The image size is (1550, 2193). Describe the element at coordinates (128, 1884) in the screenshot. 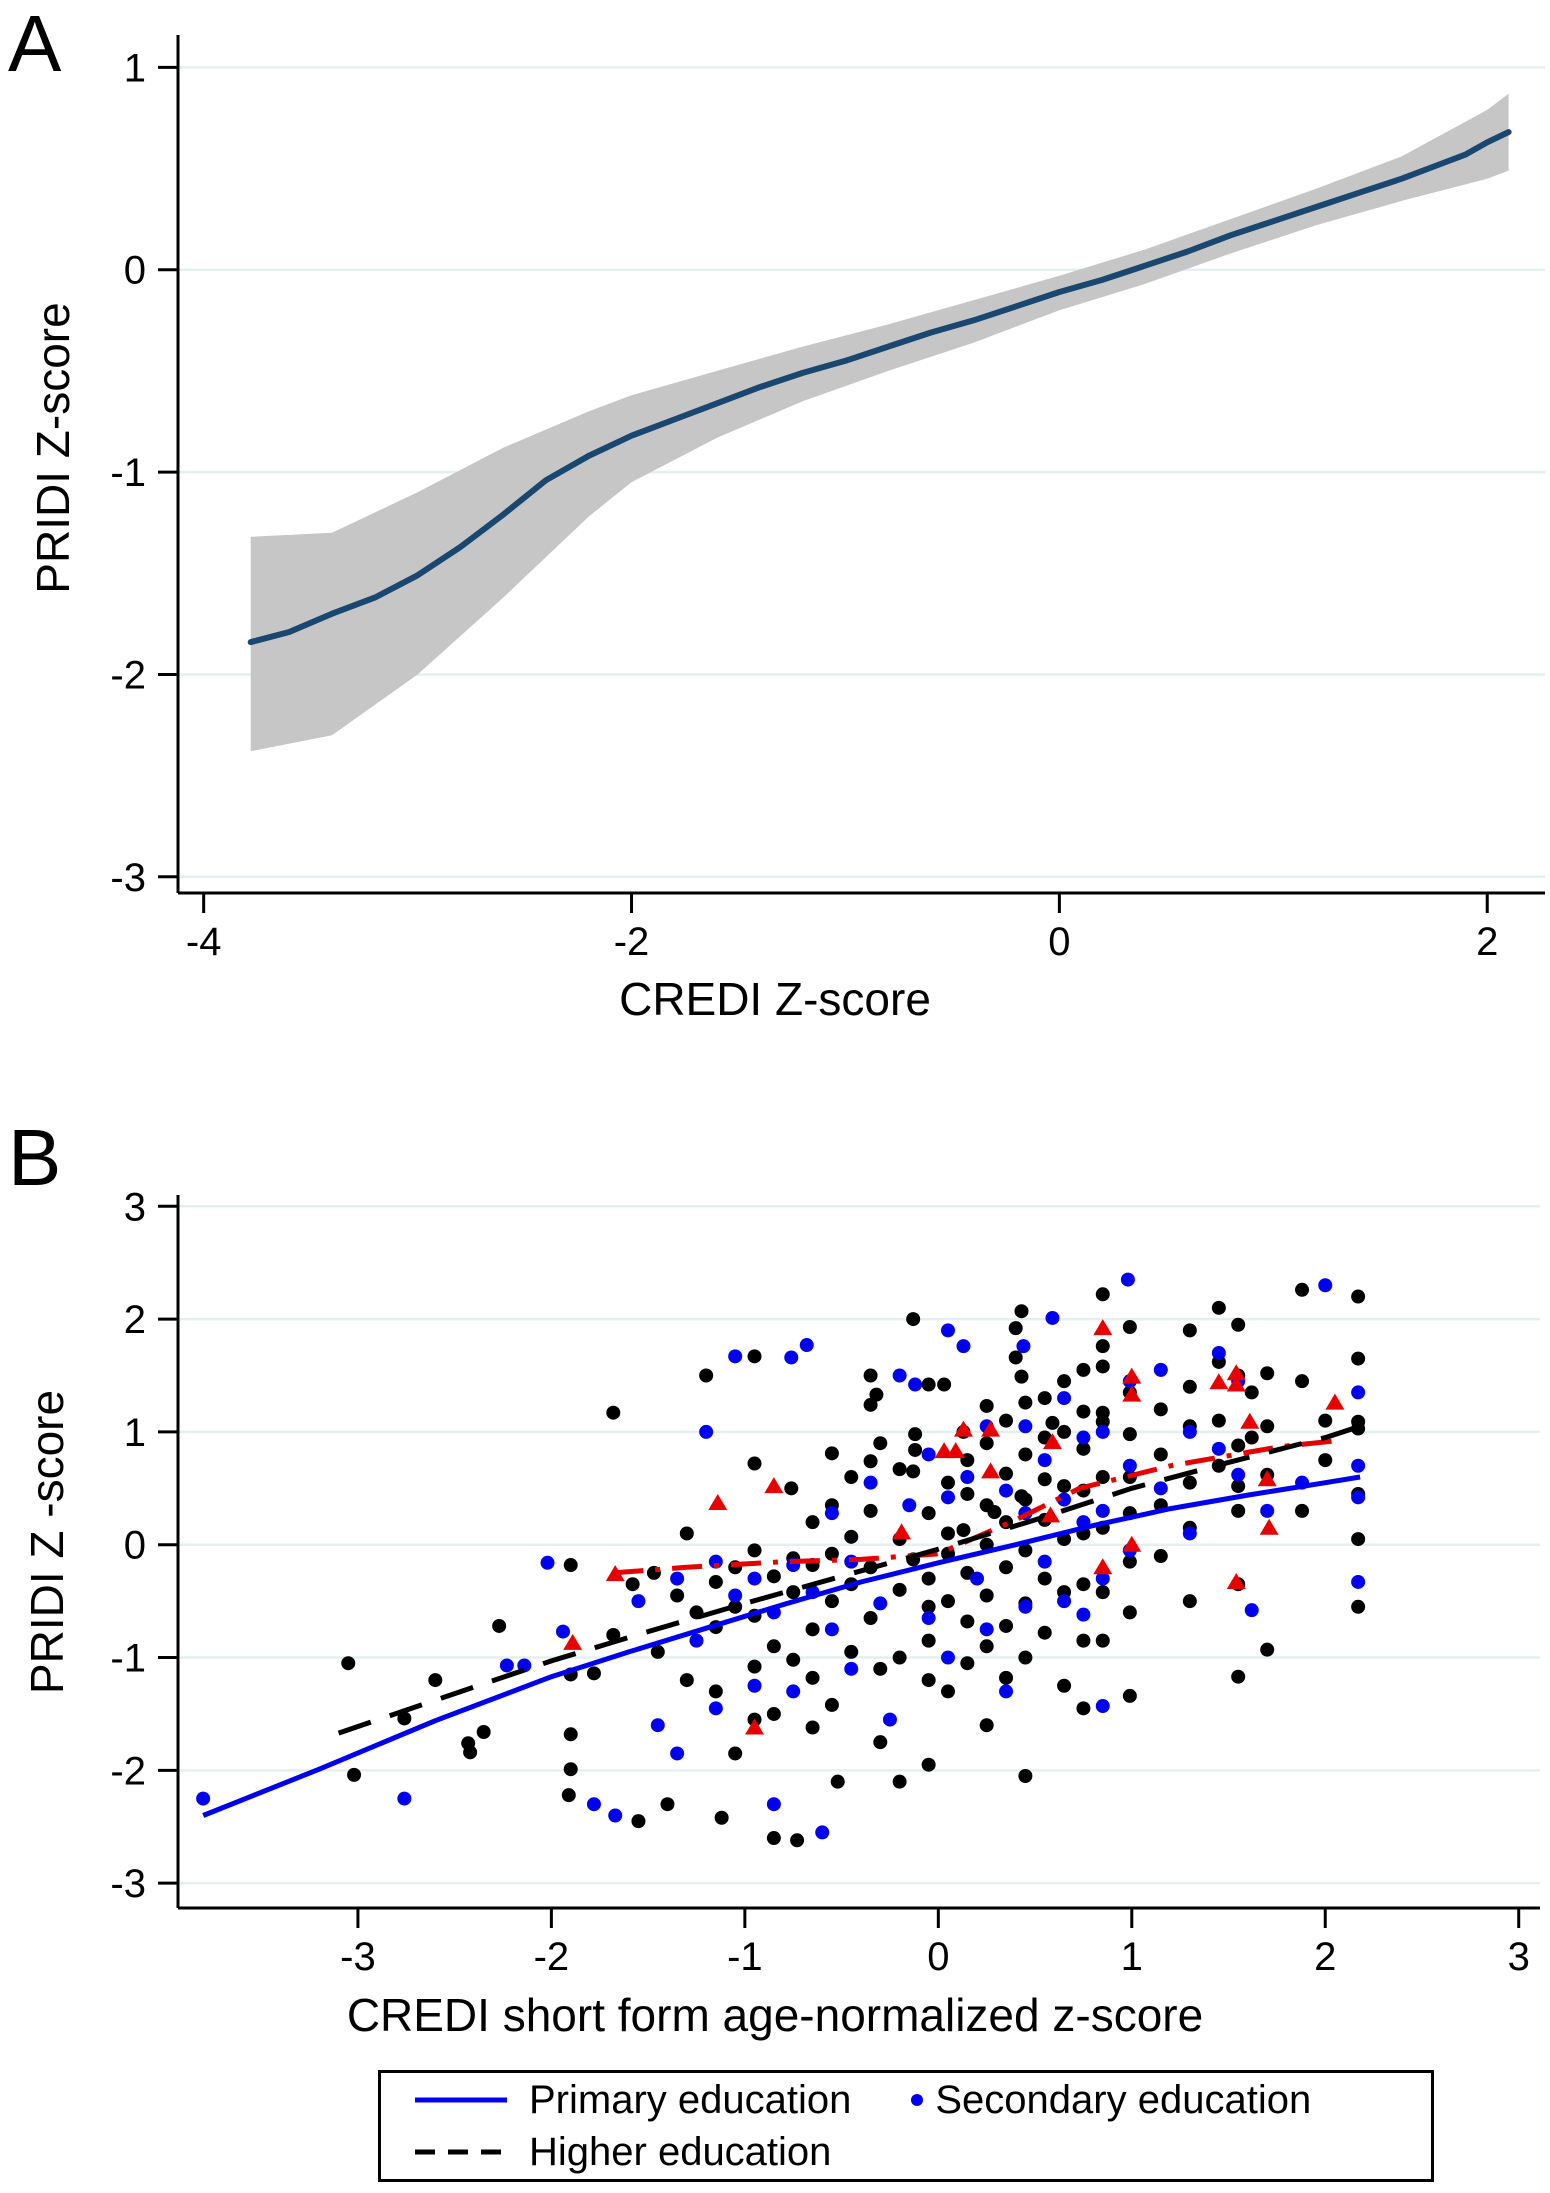

I see `y-tick-label: -3` at that location.